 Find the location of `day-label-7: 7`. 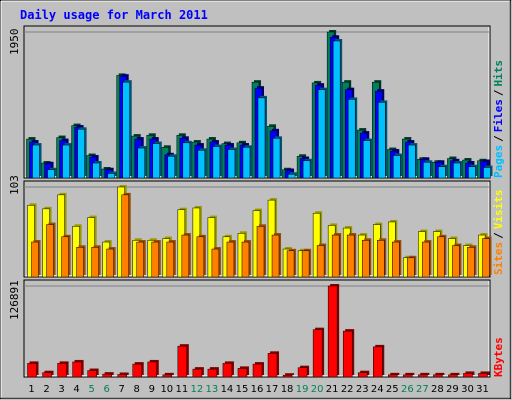

day-label-7: 7 is located at coordinates (122, 389).